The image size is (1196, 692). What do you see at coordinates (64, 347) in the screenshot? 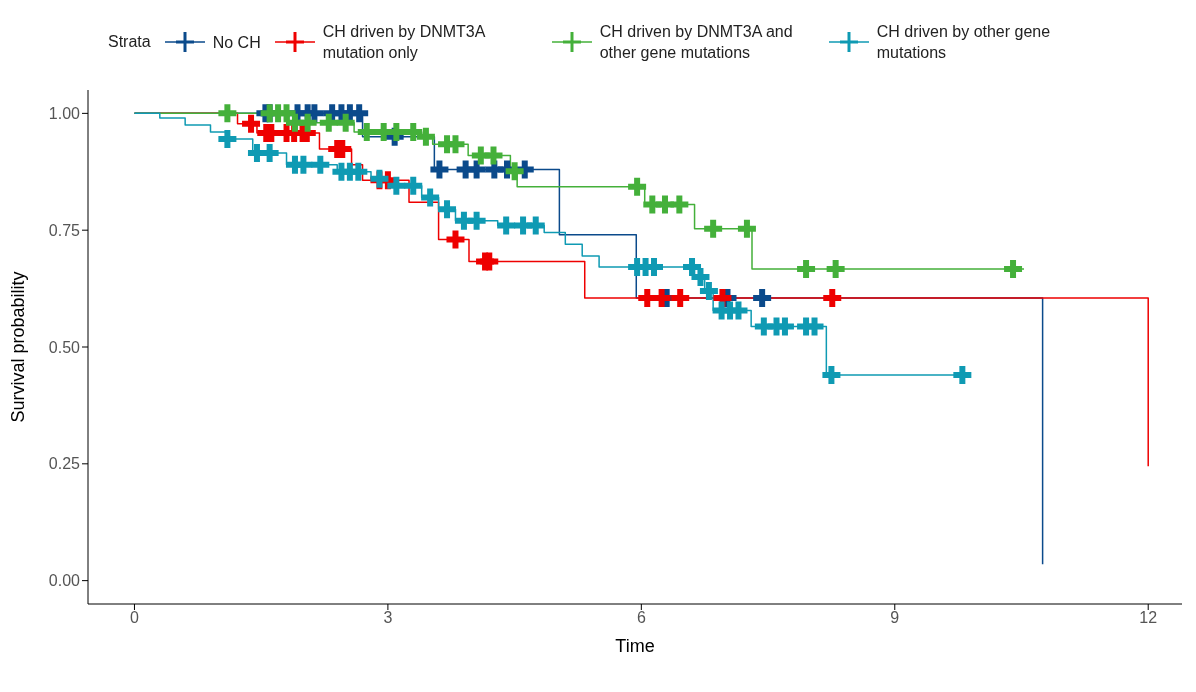
I see `y-tick-label: 0.50` at bounding box center [64, 347].